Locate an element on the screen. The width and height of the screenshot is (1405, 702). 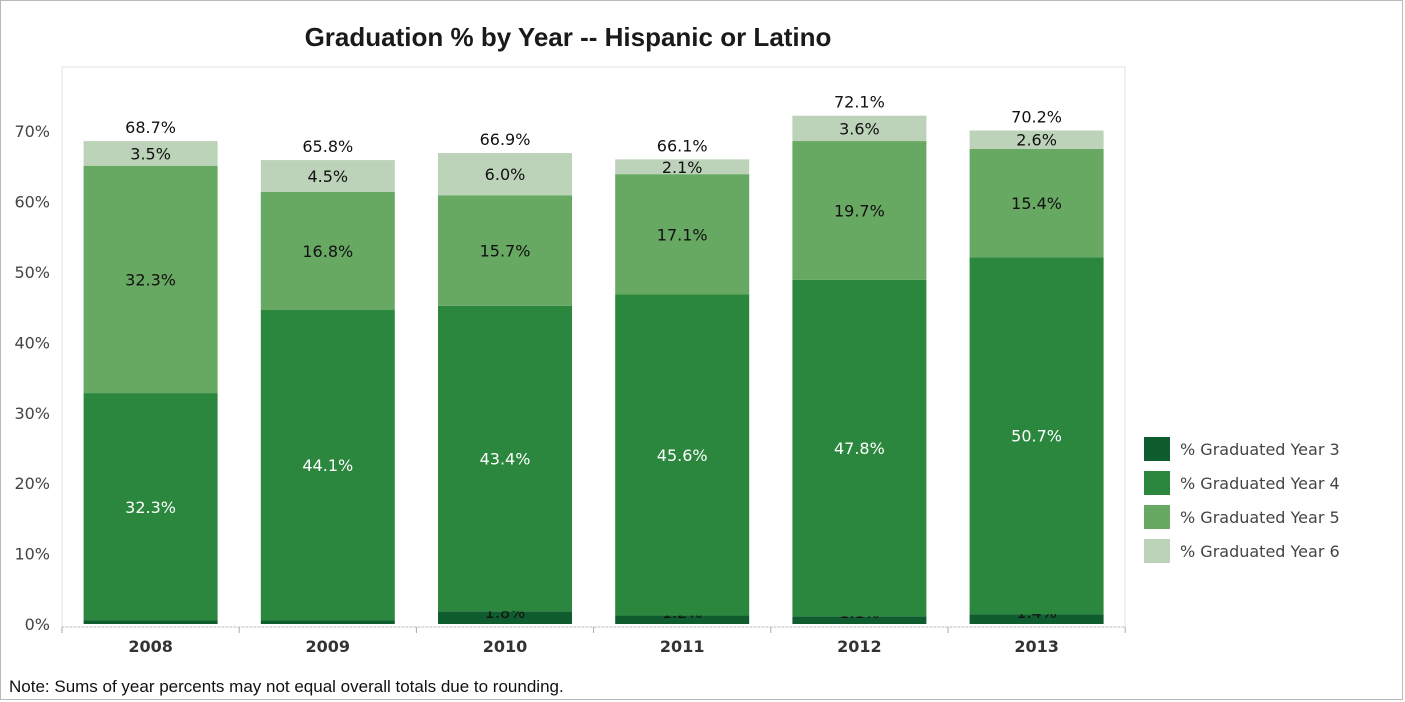
legend-label: % Graduated Year 3 is located at coordinates (1260, 449).